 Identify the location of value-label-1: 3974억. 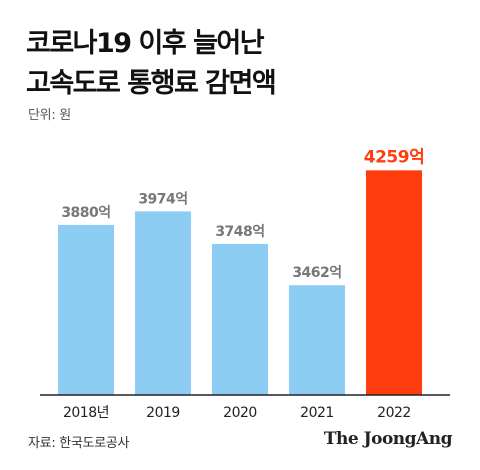
(162, 199).